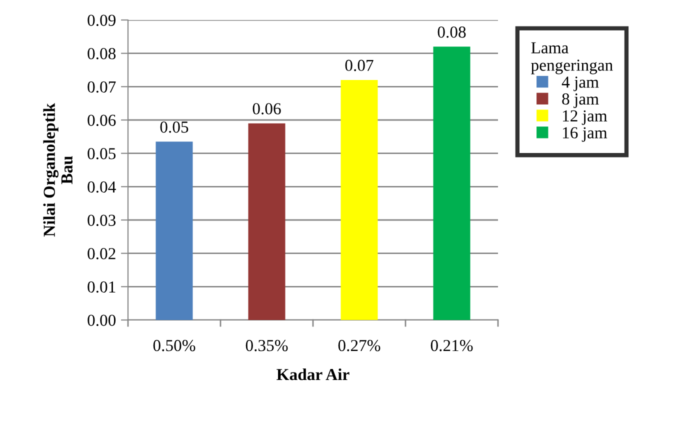 The height and width of the screenshot is (436, 693). What do you see at coordinates (102, 187) in the screenshot?
I see `text: 0.04` at bounding box center [102, 187].